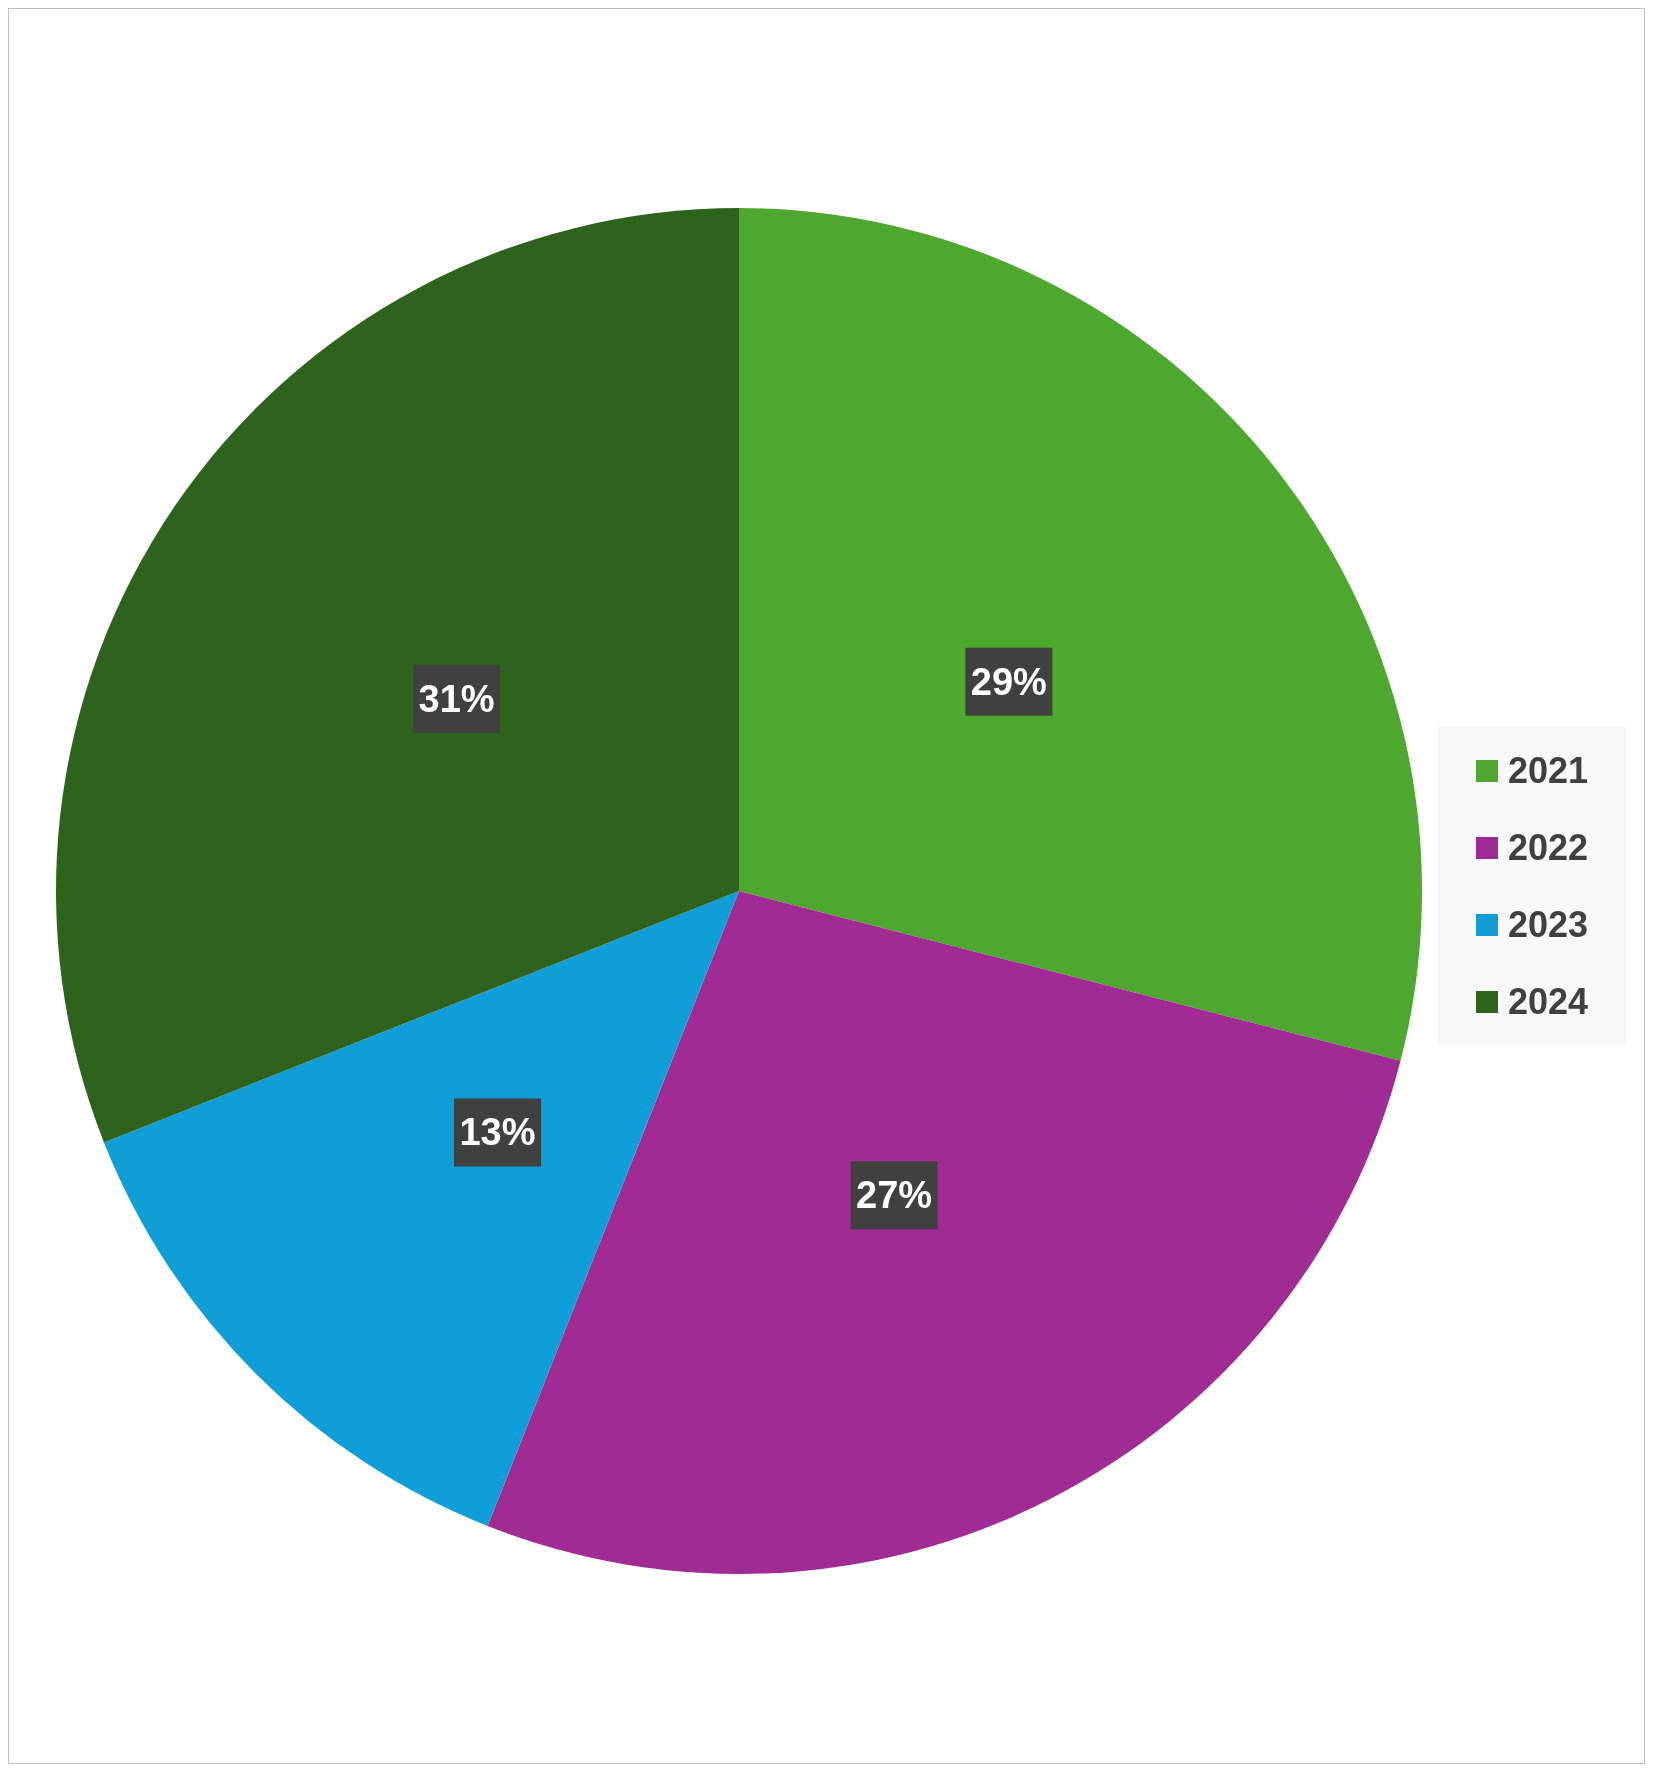 The image size is (1653, 1772). I want to click on legend-label: 2022, so click(1547, 847).